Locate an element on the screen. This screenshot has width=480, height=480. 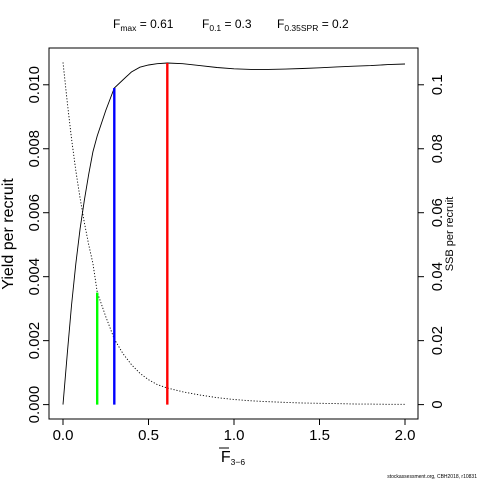
y-left-tick-label: 0.008 is located at coordinates (34, 149).